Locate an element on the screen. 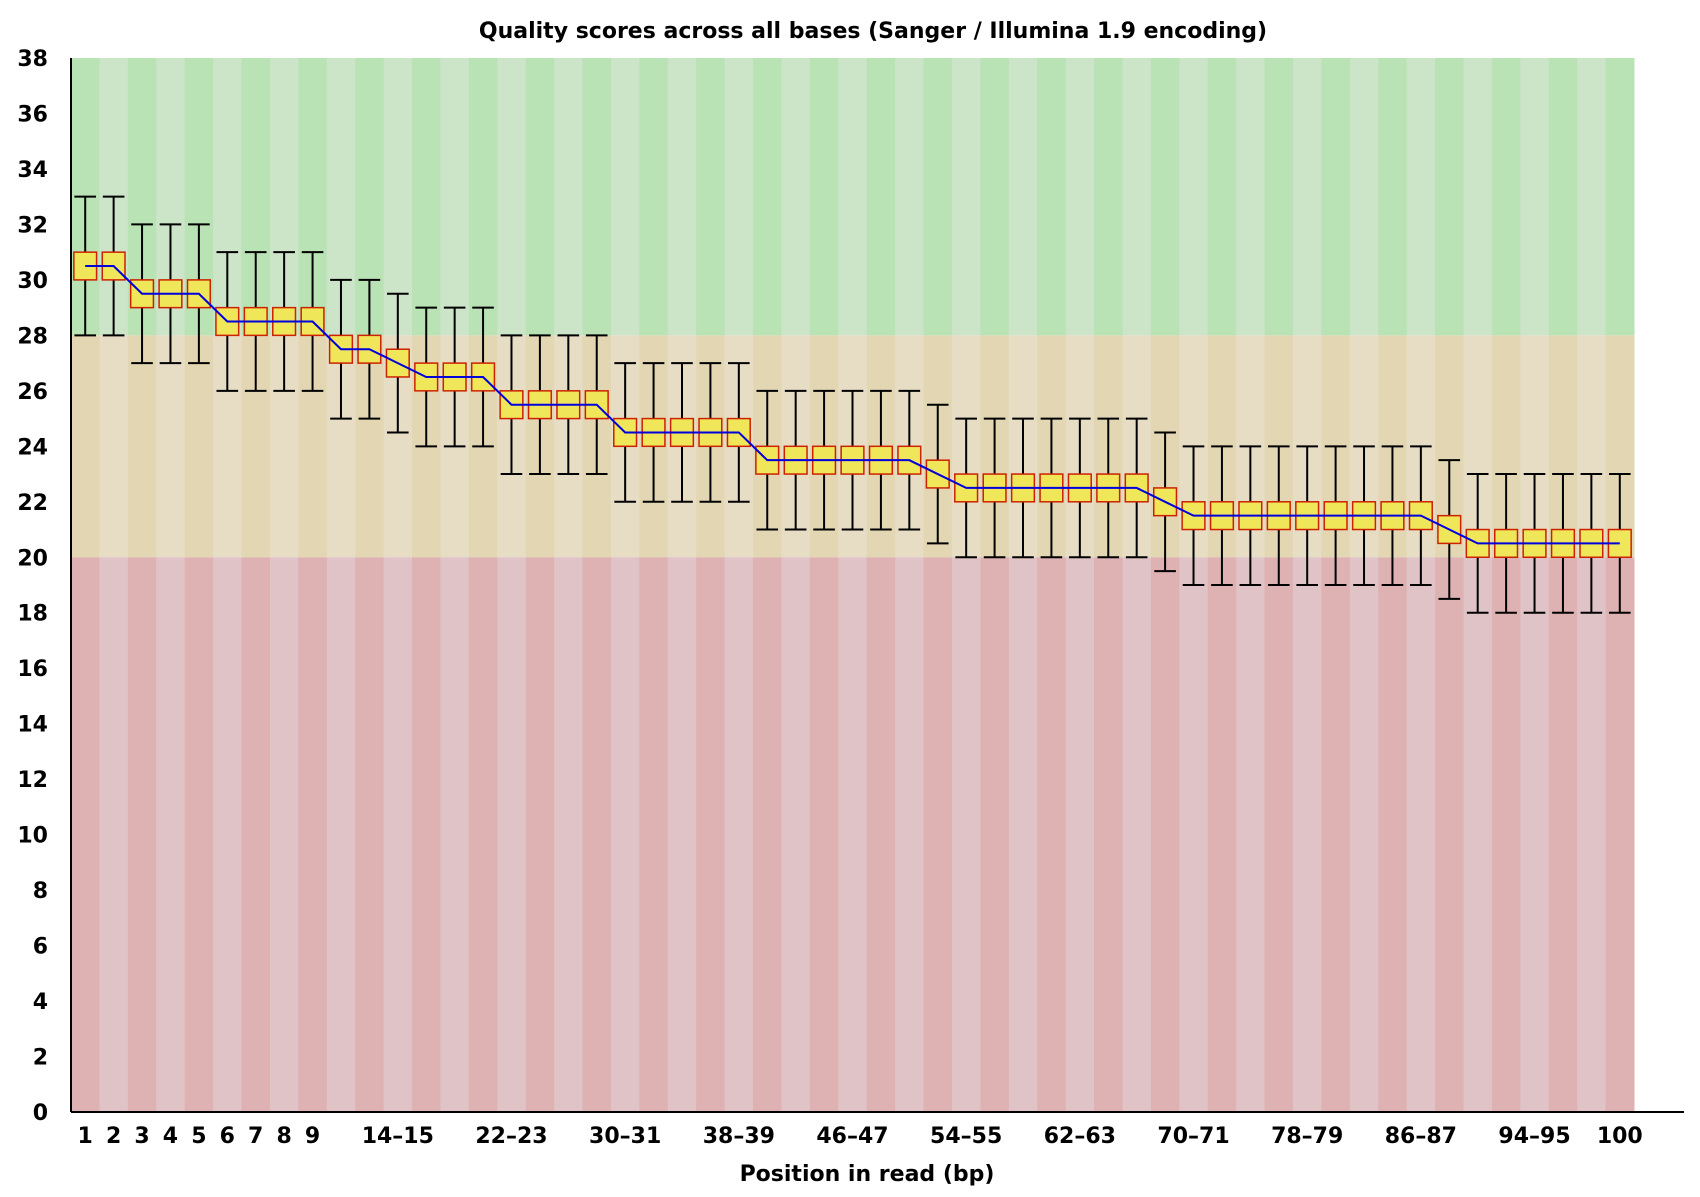  x-tick-label: 86–87 is located at coordinates (1421, 1136).